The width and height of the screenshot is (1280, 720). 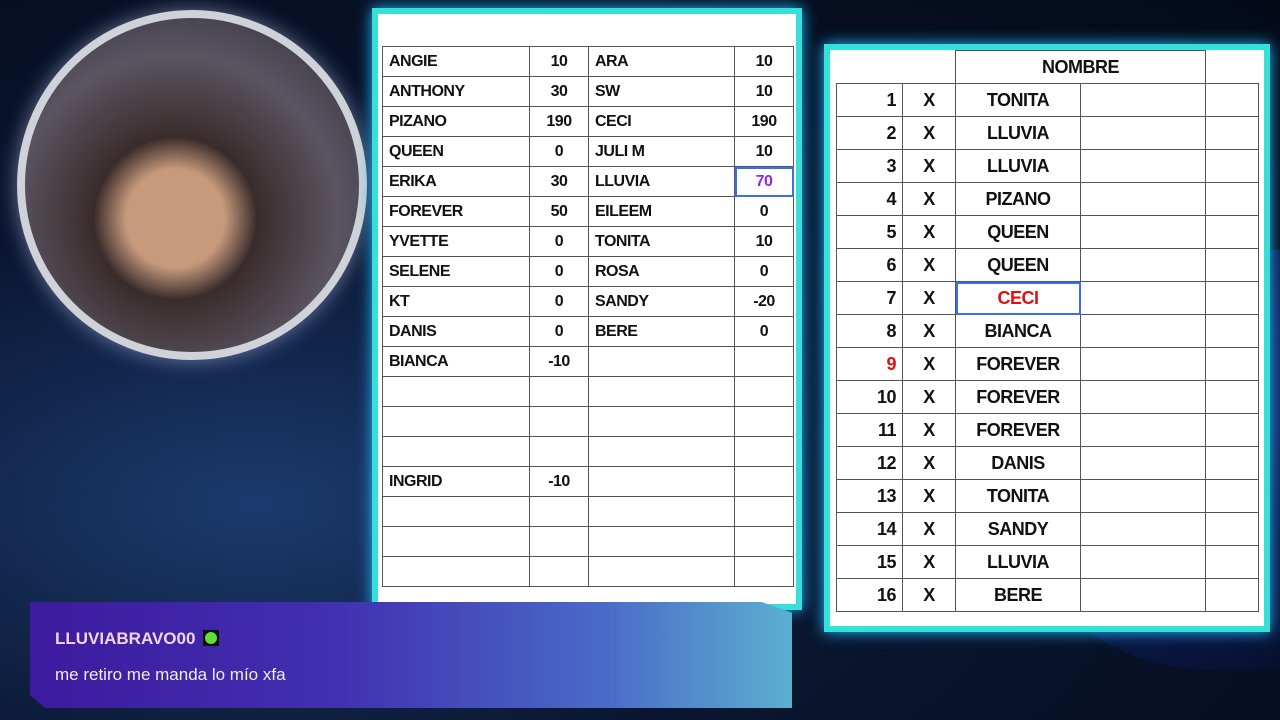 What do you see at coordinates (869, 364) in the screenshot?
I see `number-cell: 9` at bounding box center [869, 364].